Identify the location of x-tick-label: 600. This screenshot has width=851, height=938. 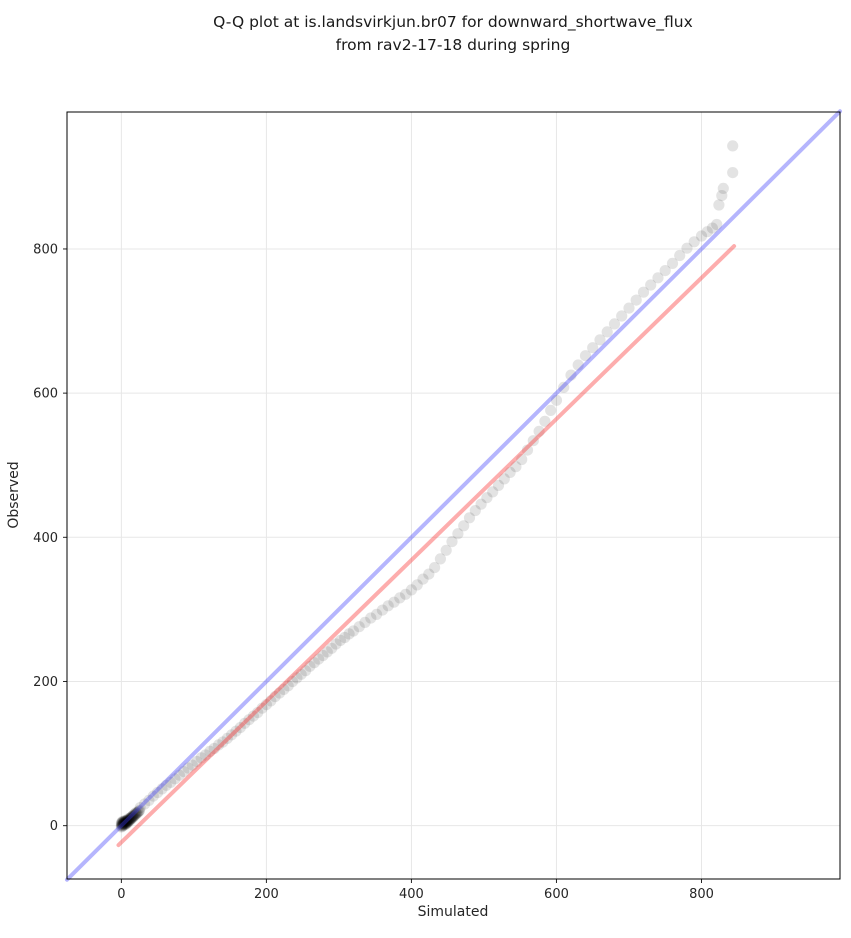
(556, 894).